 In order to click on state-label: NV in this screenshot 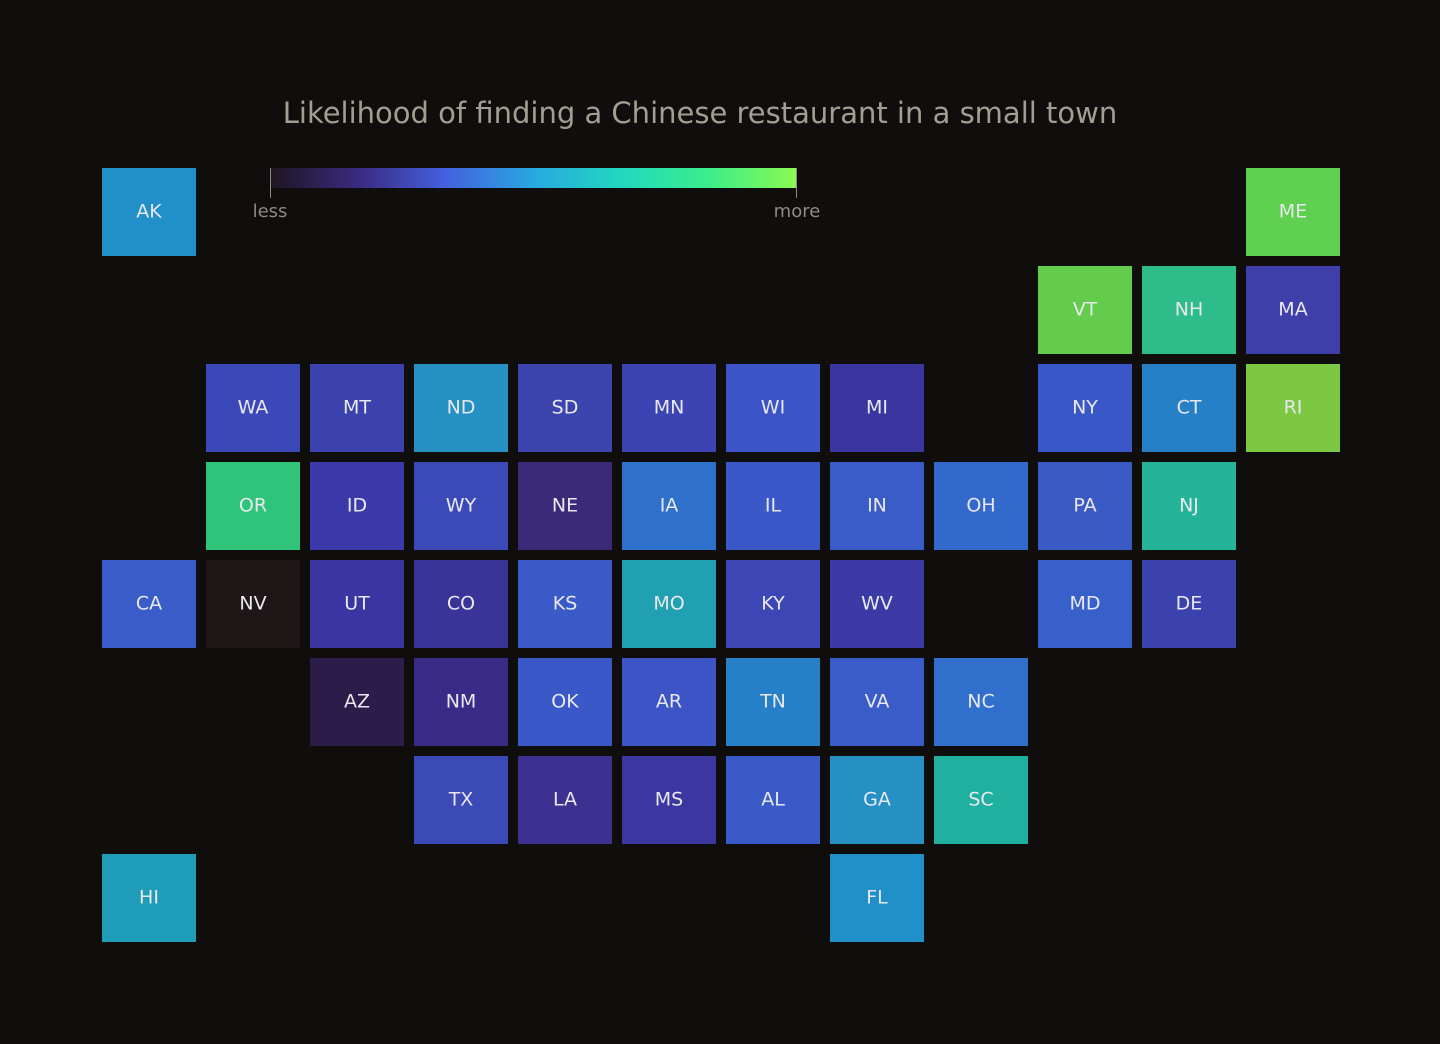, I will do `click(252, 604)`.